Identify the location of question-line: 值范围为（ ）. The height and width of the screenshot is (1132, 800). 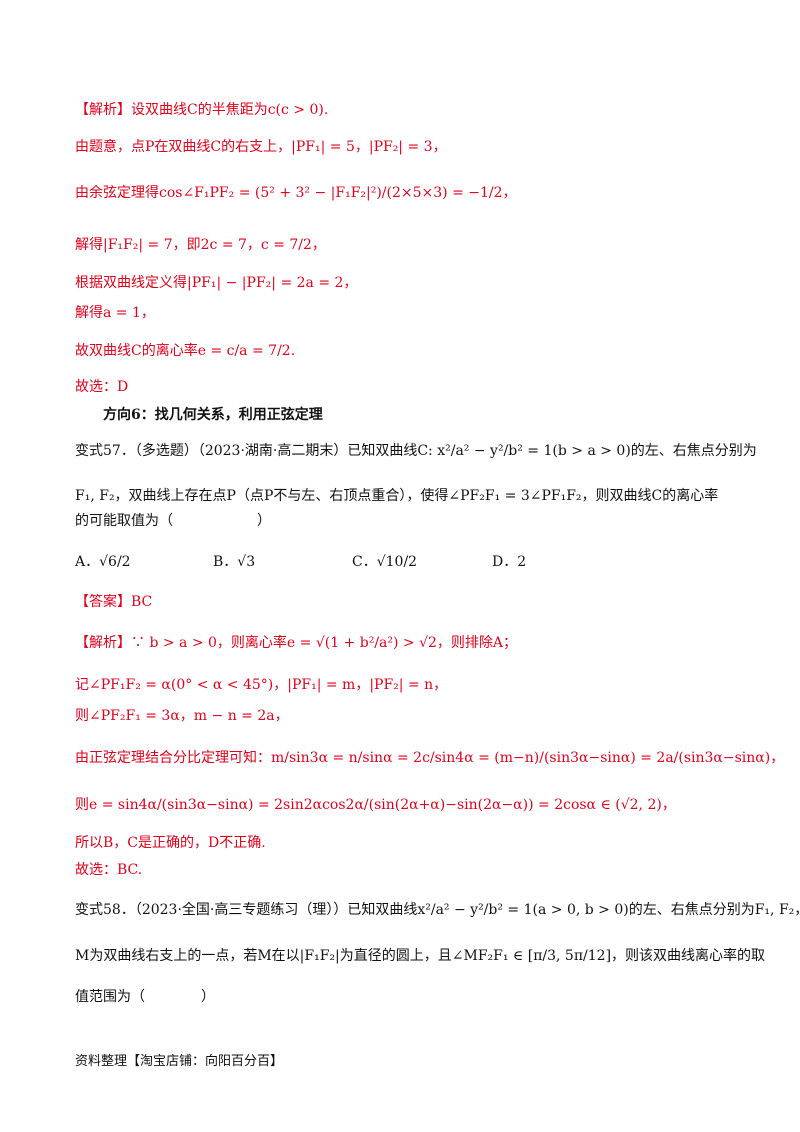
(145, 997).